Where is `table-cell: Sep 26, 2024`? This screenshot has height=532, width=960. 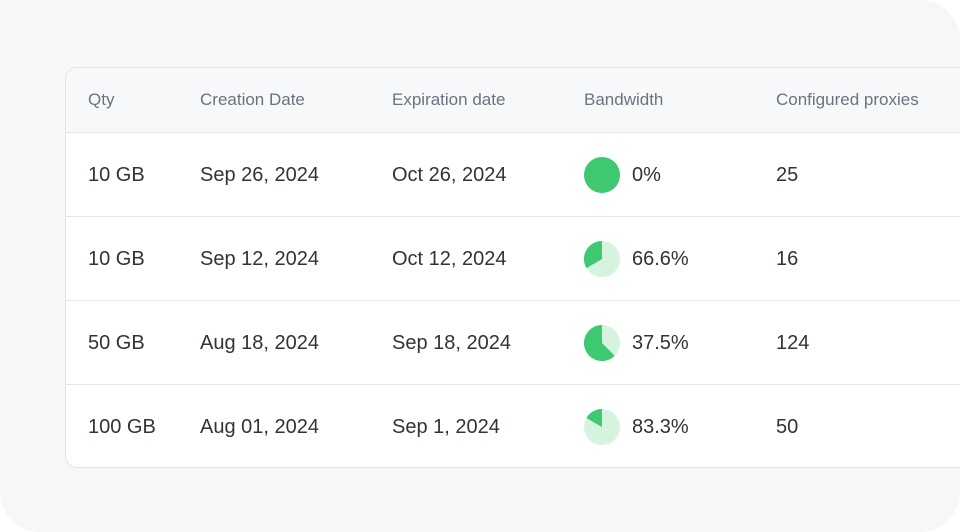
table-cell: Sep 26, 2024 is located at coordinates (259, 174).